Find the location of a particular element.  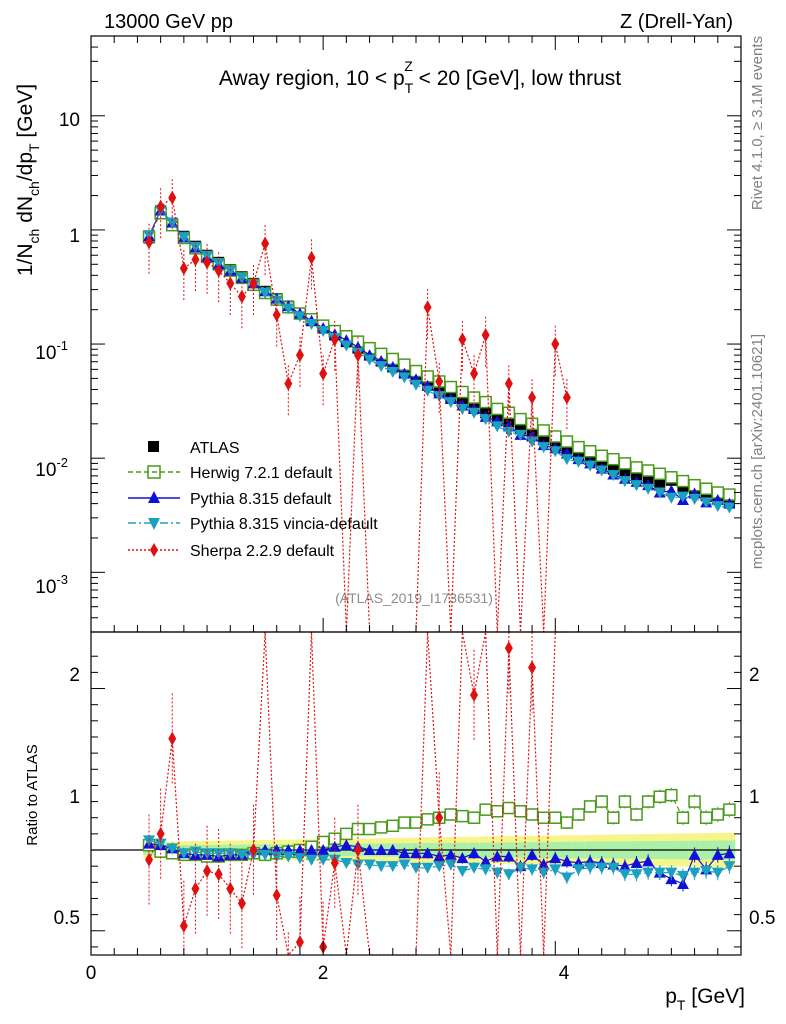

title-post: < 20 [GeV], low thrust is located at coordinates (517, 78).